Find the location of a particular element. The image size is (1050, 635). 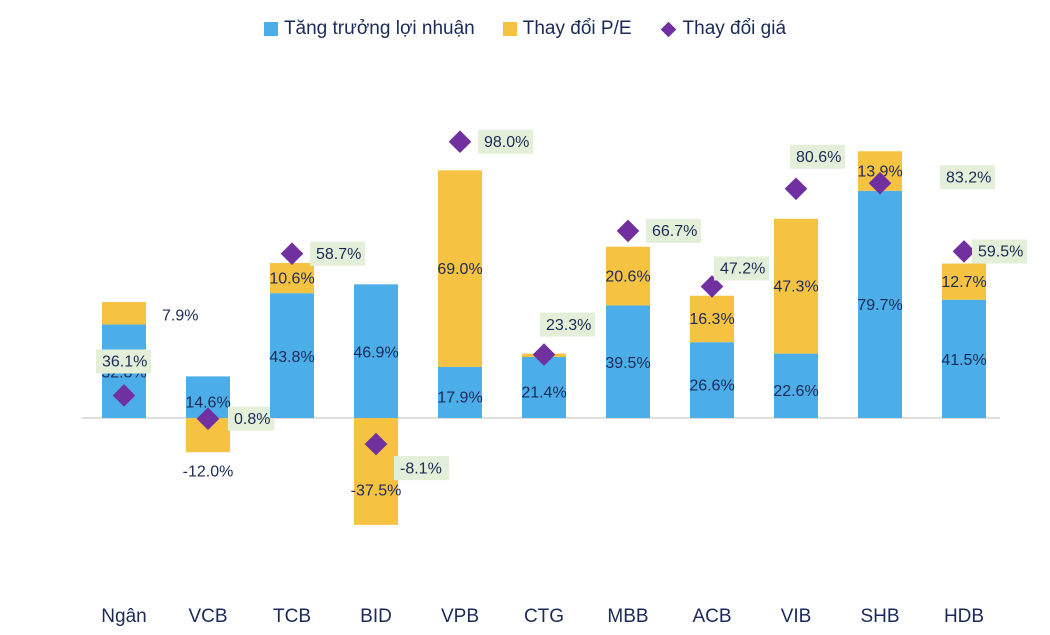

marker-price-BID is located at coordinates (376, 444).